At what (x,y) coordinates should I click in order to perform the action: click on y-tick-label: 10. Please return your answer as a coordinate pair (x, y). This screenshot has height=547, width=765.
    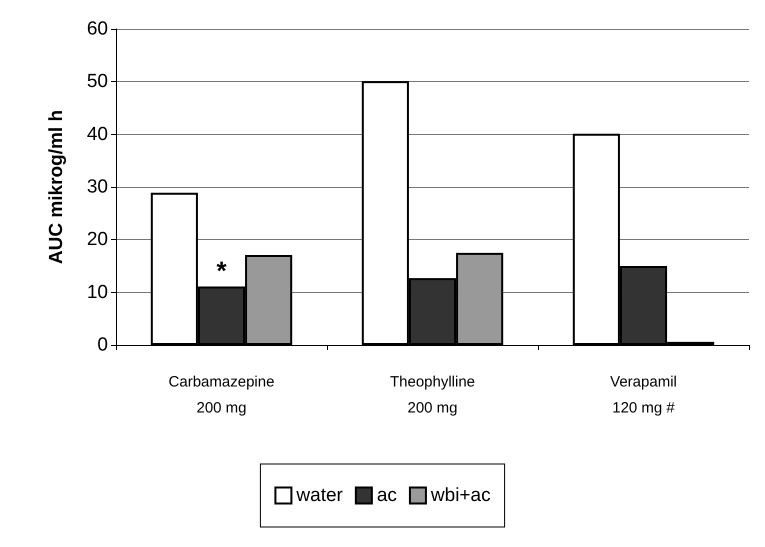
    Looking at the image, I should click on (97, 292).